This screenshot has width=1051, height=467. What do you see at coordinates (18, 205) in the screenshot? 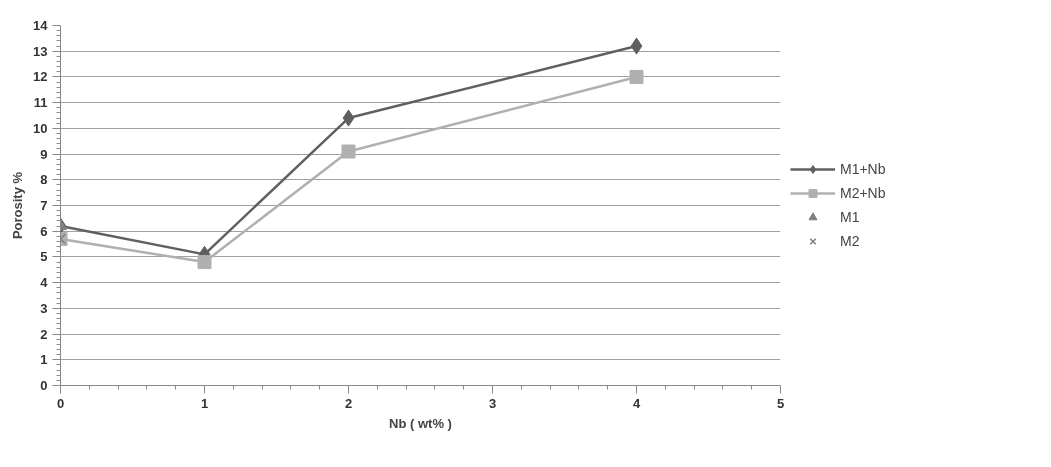
I see `y-axis-title: Porosity %` at bounding box center [18, 205].